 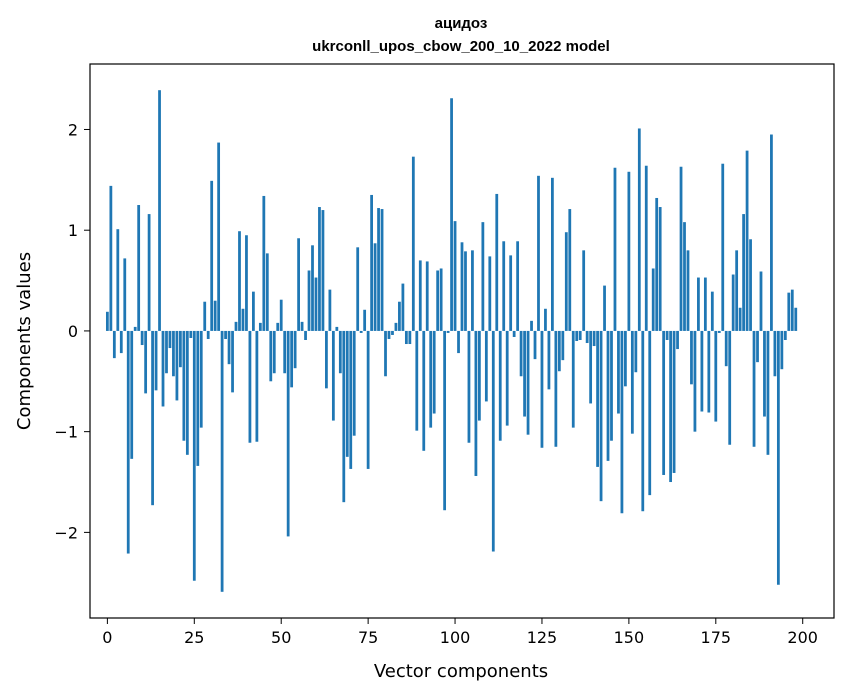 I want to click on y-tick-label: −1, so click(x=66, y=432).